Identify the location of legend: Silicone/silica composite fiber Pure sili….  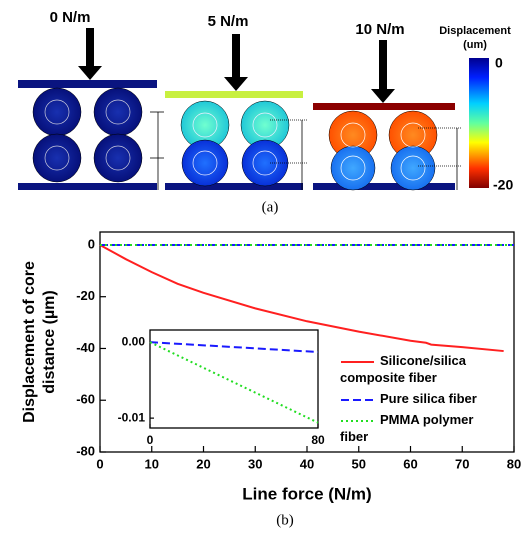
(421, 400).